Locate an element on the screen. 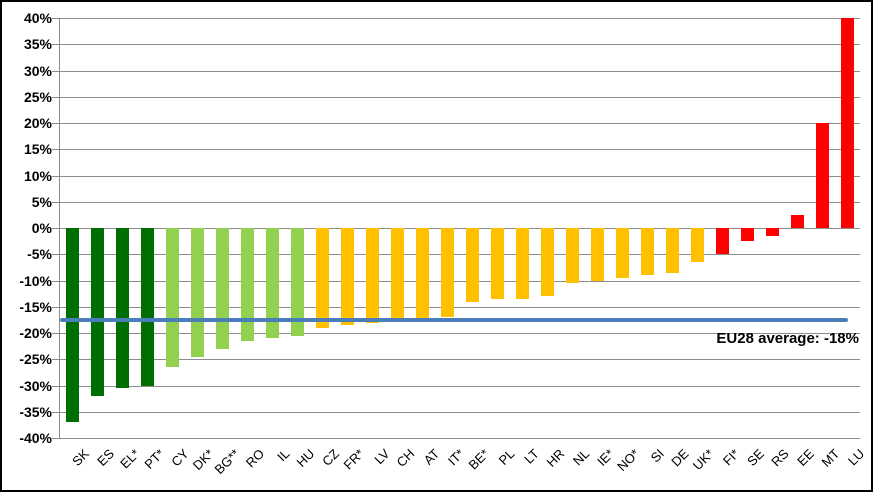 The height and width of the screenshot is (492, 873). y-tick-label: -40% is located at coordinates (35, 438).